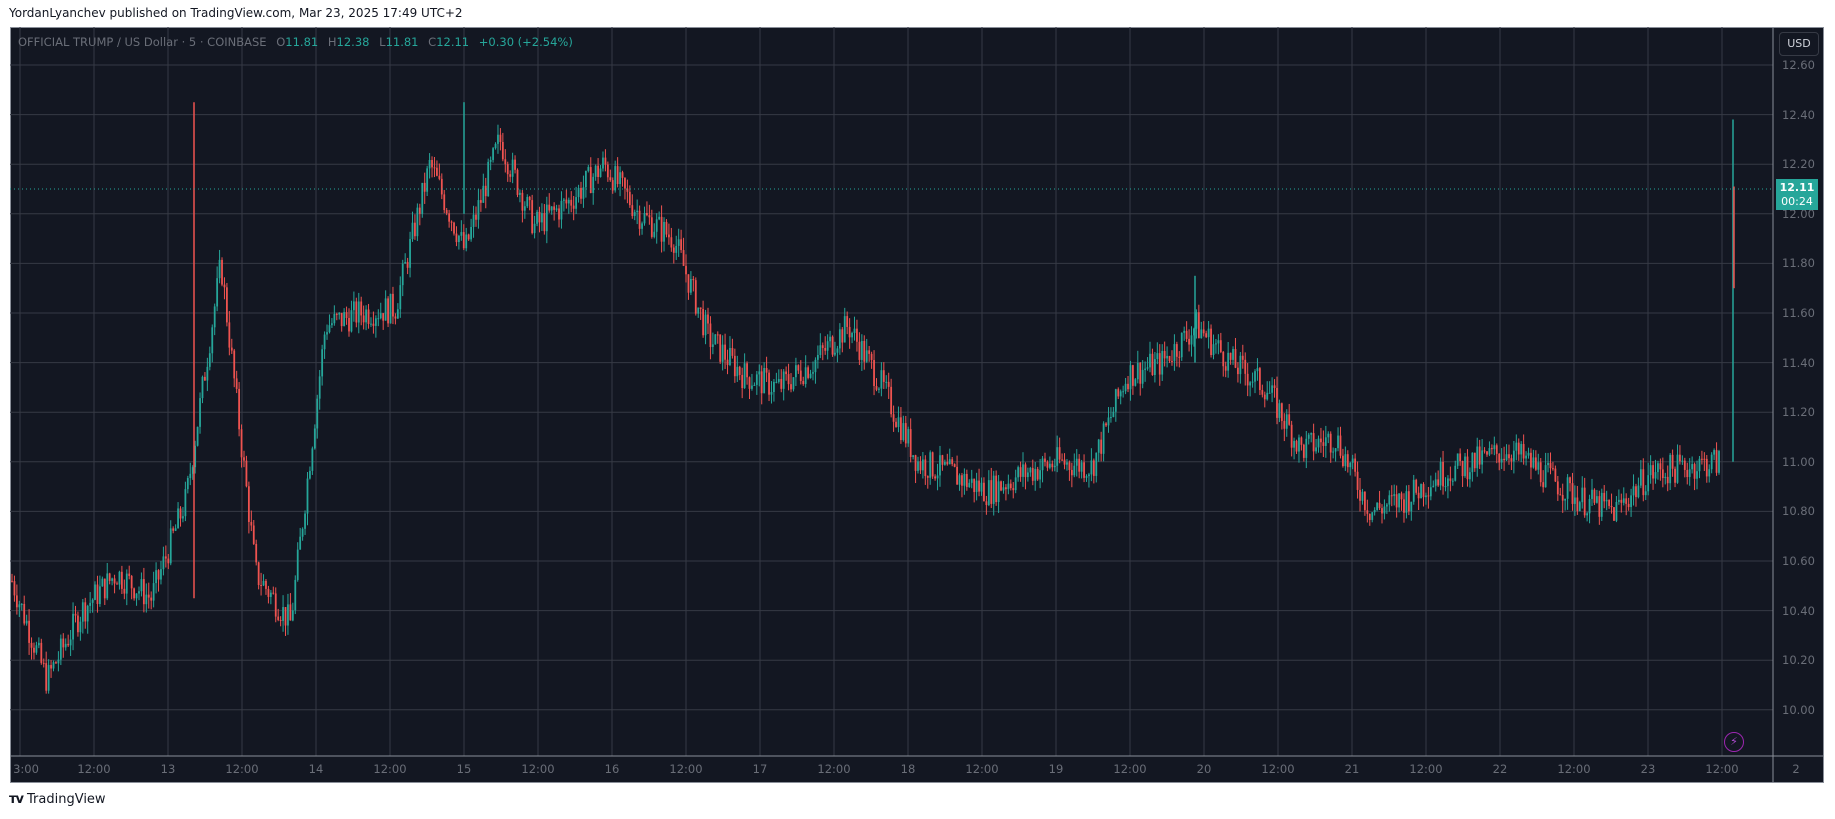  Describe the element at coordinates (316, 769) in the screenshot. I see `time-label: 14` at that location.